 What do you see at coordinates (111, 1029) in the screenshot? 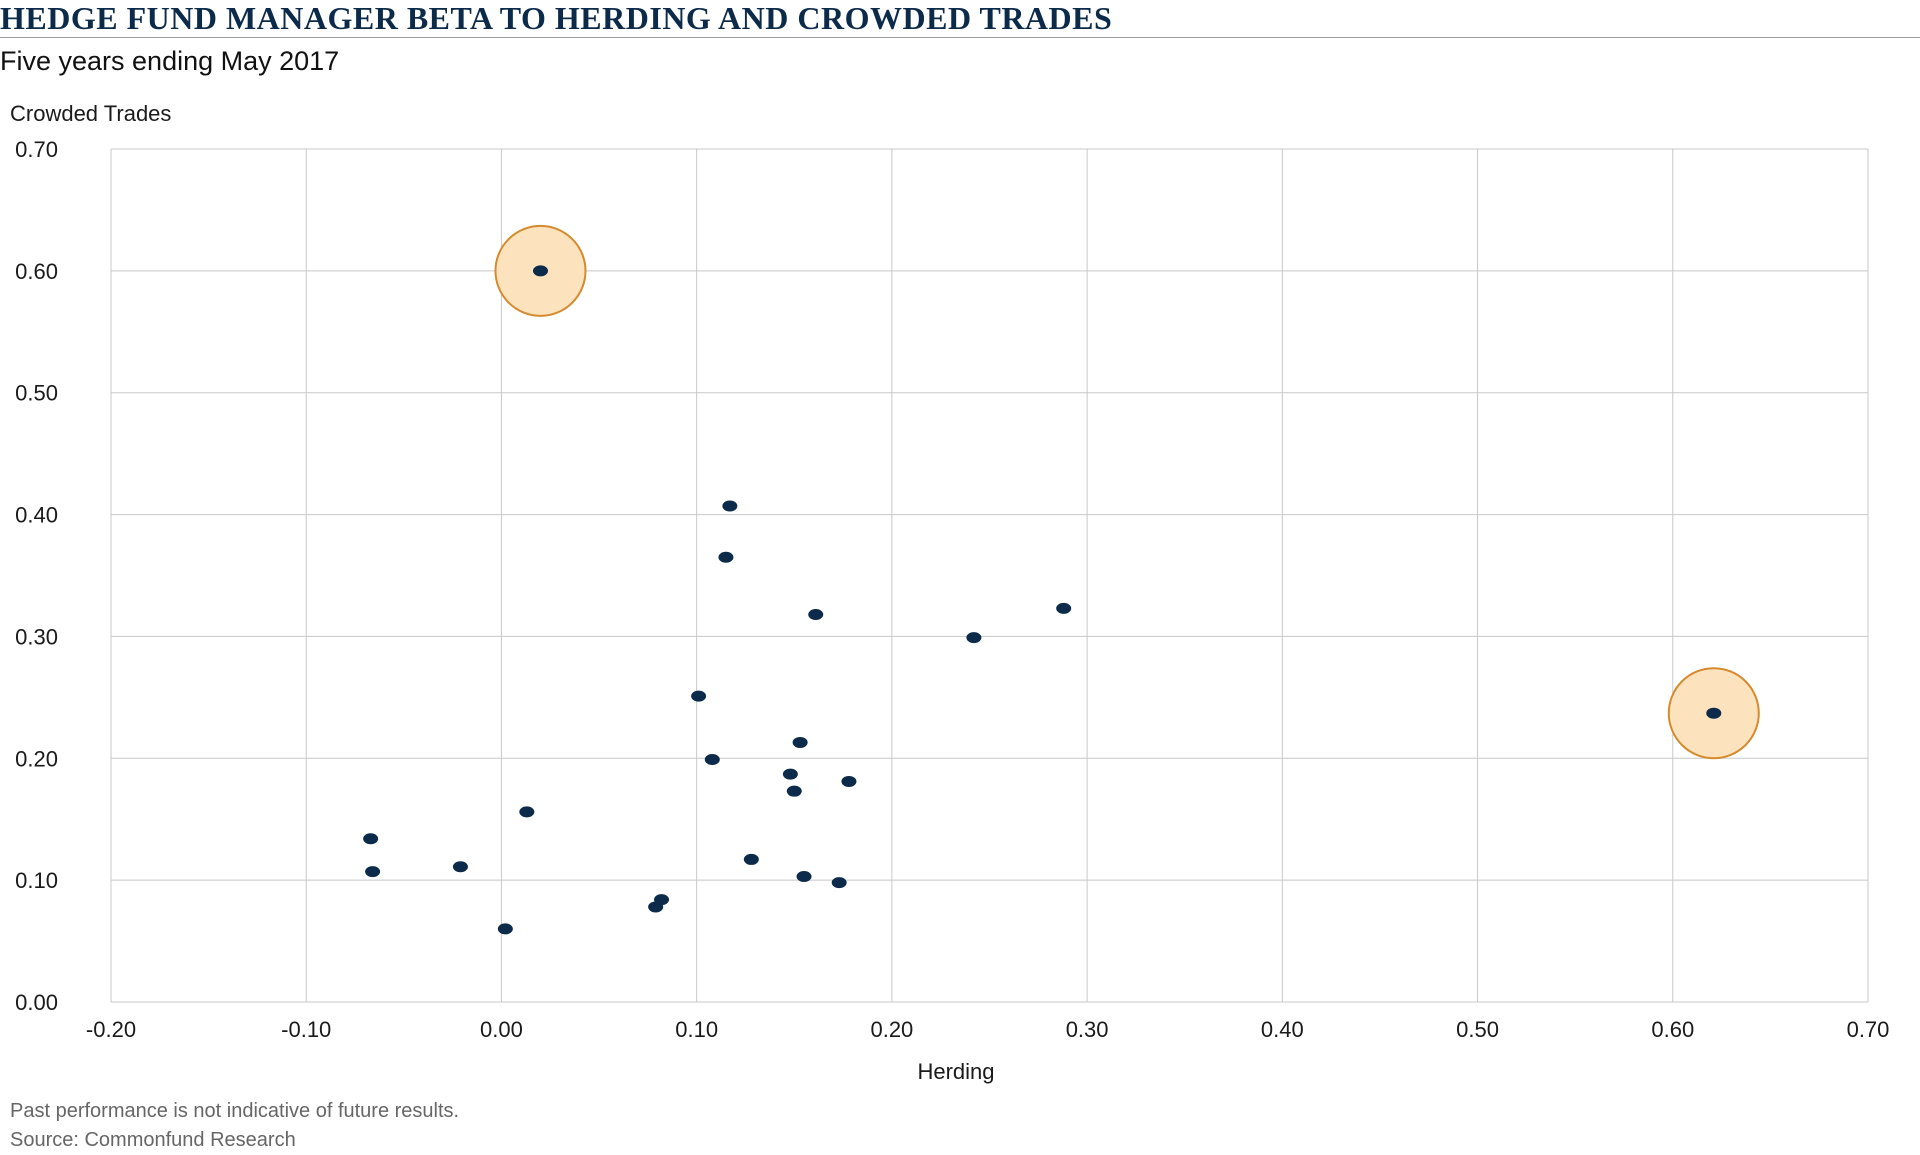
I see `x-tick-label: -0.20` at bounding box center [111, 1029].